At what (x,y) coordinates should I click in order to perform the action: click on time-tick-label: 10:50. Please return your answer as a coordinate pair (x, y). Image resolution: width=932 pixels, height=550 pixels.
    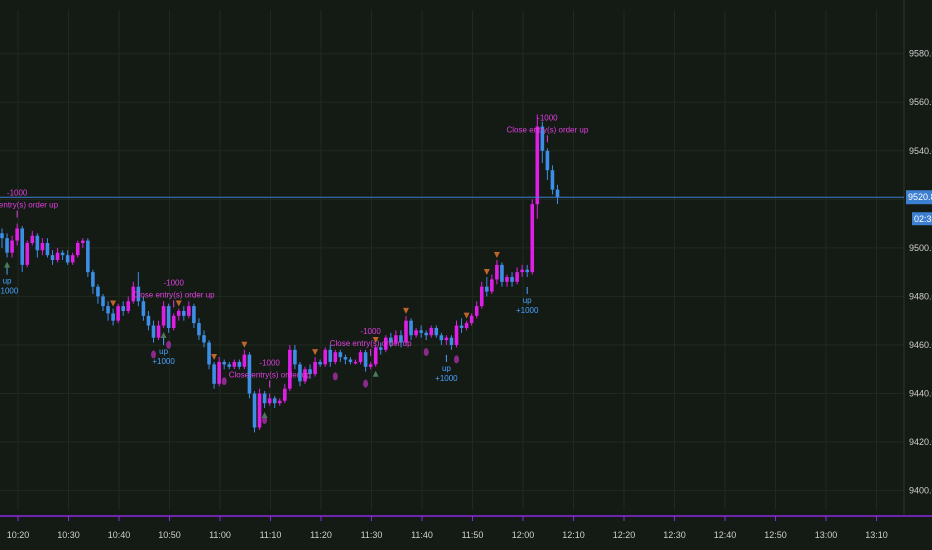
    Looking at the image, I should click on (169, 535).